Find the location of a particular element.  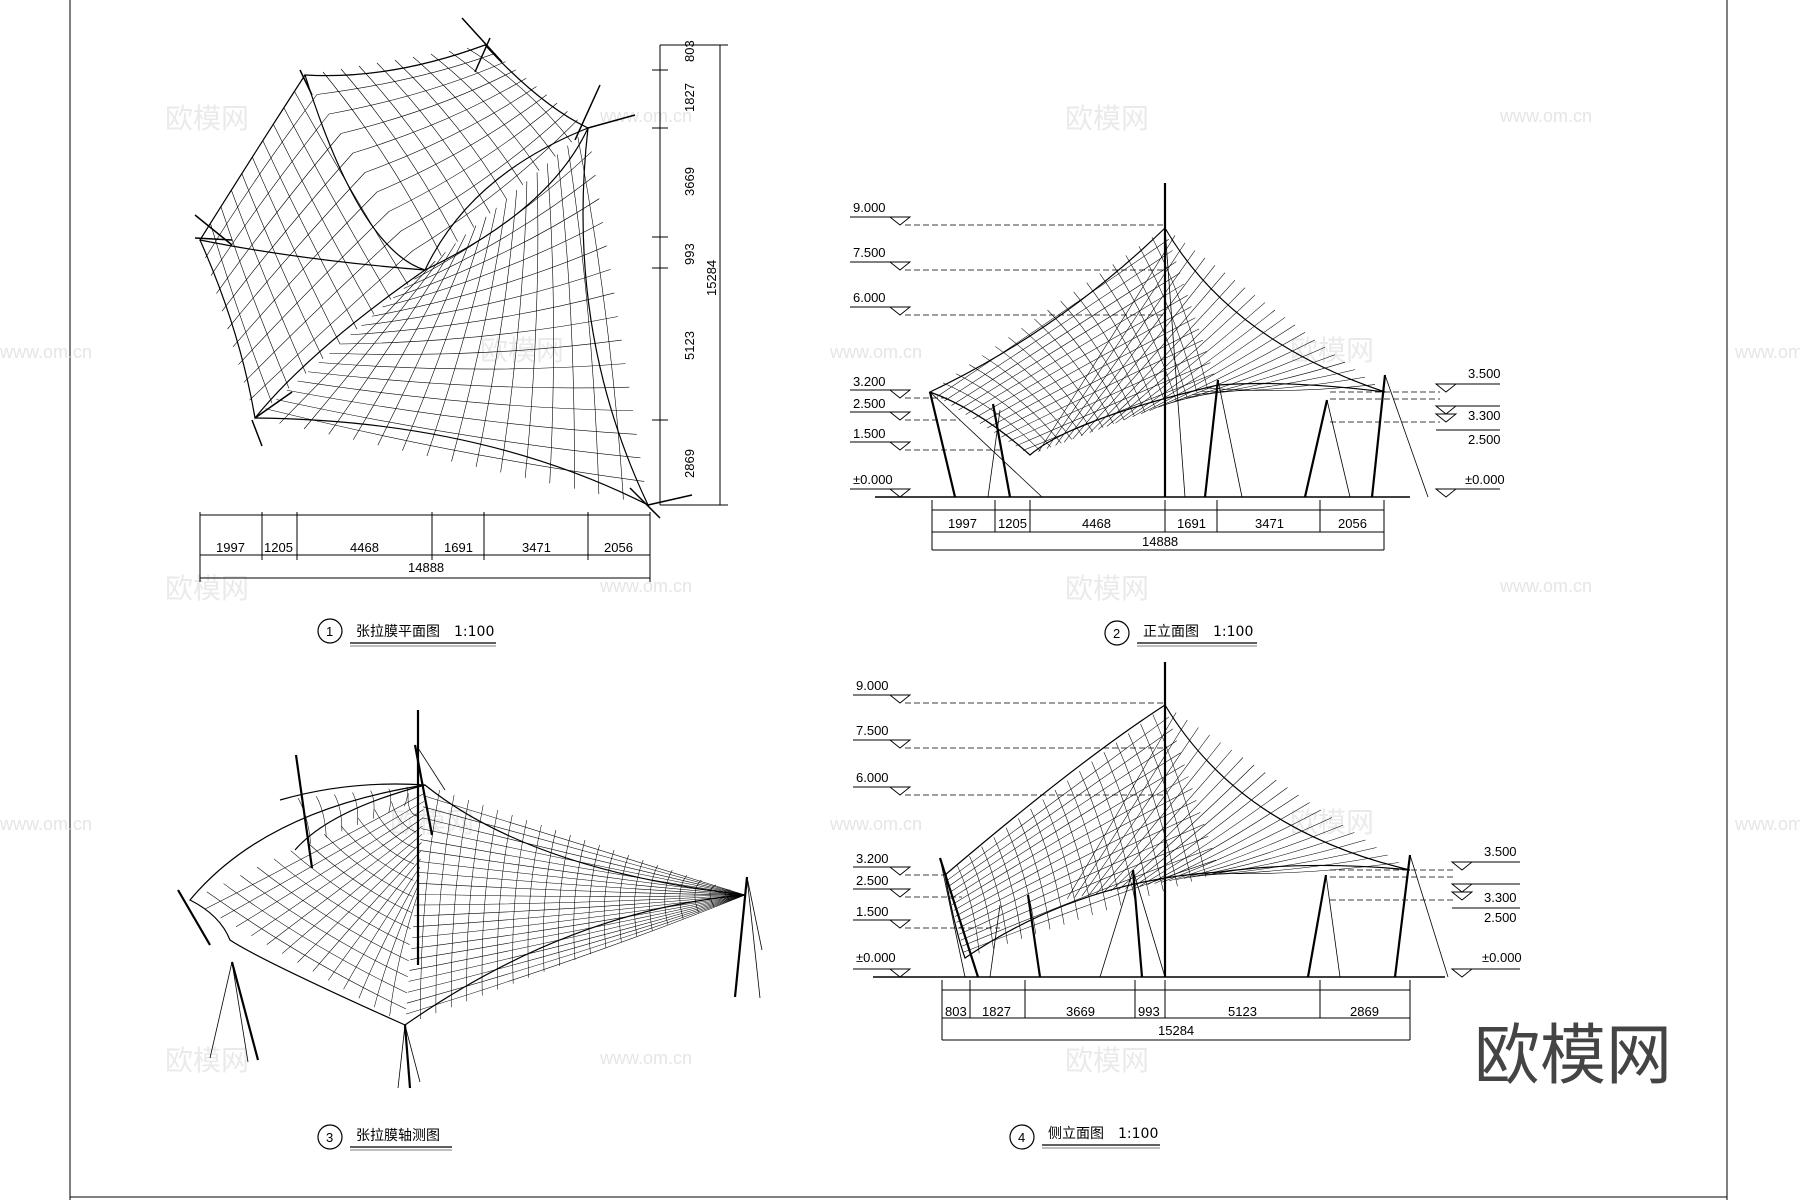

side-level-label: 6.000 is located at coordinates (872, 777).